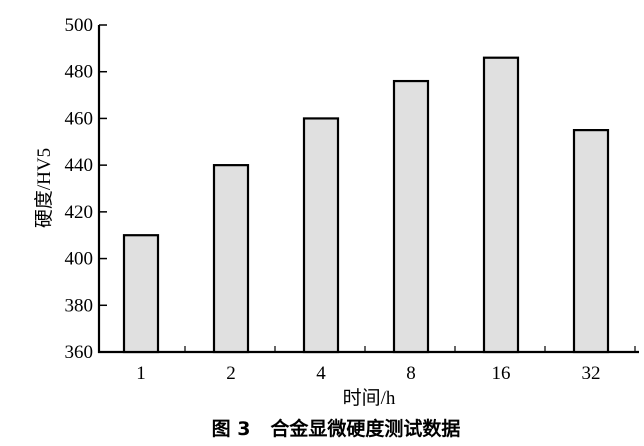 This screenshot has width=644, height=446. I want to click on y-axis-label: 硬度/HV5, so click(44, 188).